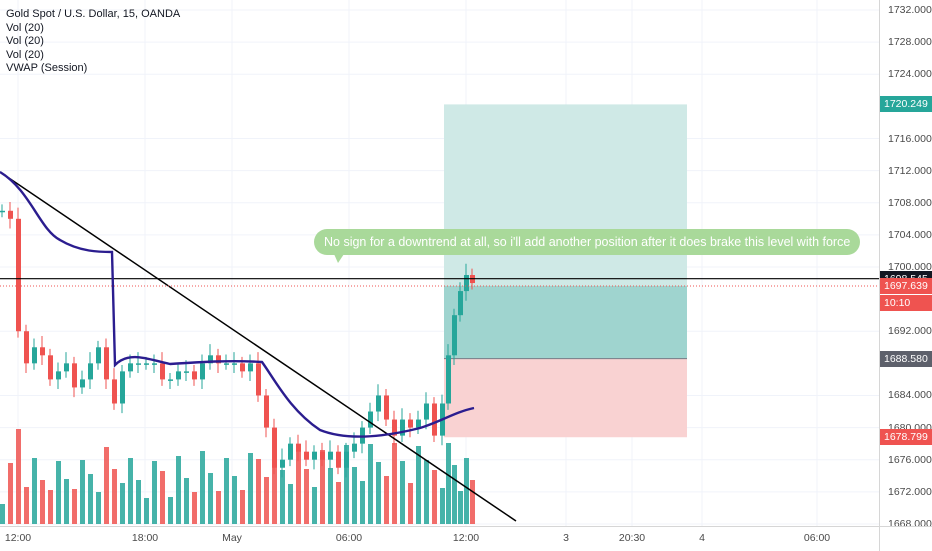  What do you see at coordinates (349, 538) in the screenshot?
I see `time-tick-label: 06:00` at bounding box center [349, 538].